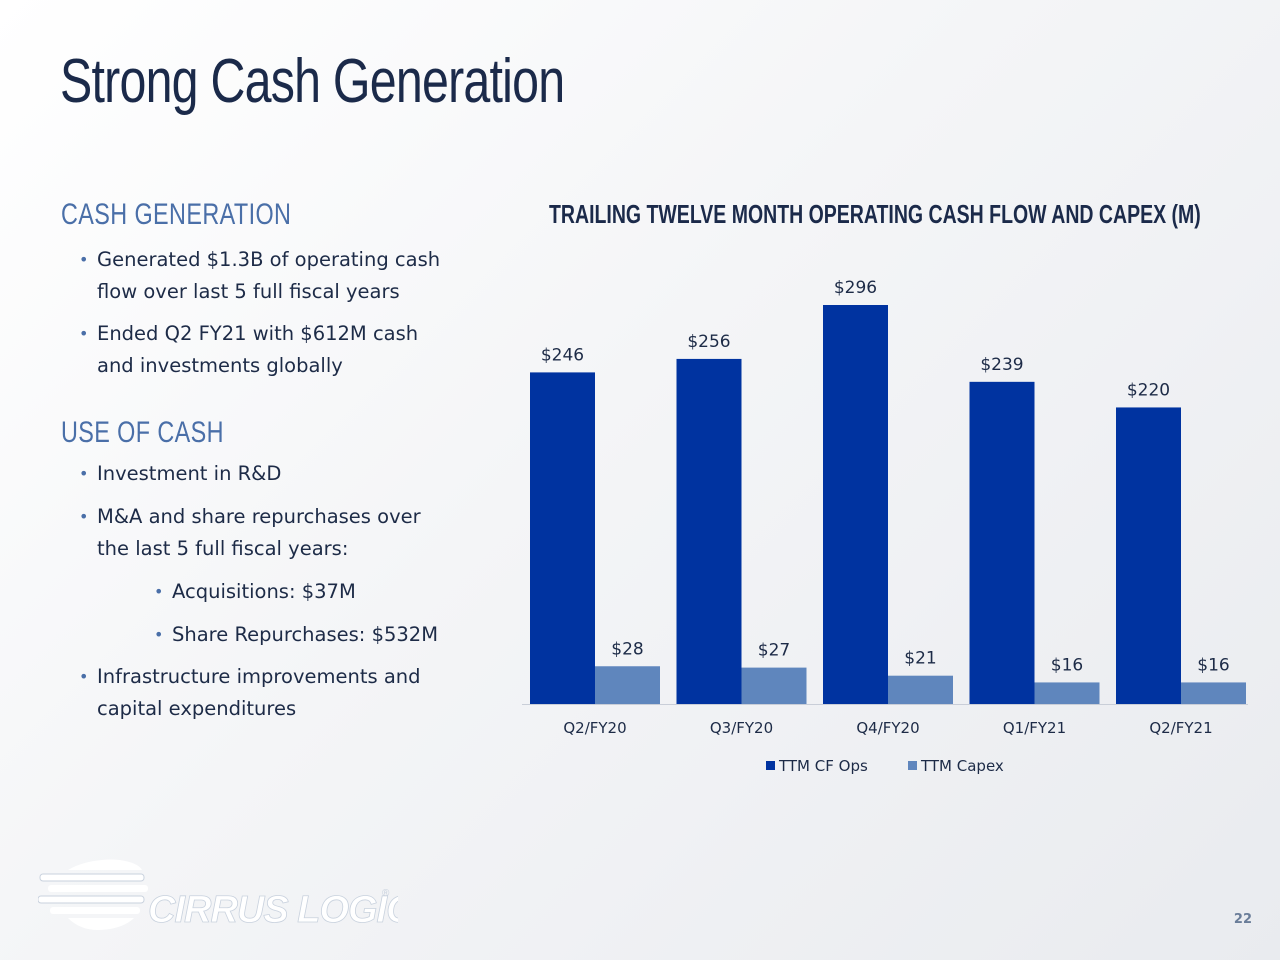  Describe the element at coordinates (920, 659) in the screenshot. I see `data-label: $21` at that location.